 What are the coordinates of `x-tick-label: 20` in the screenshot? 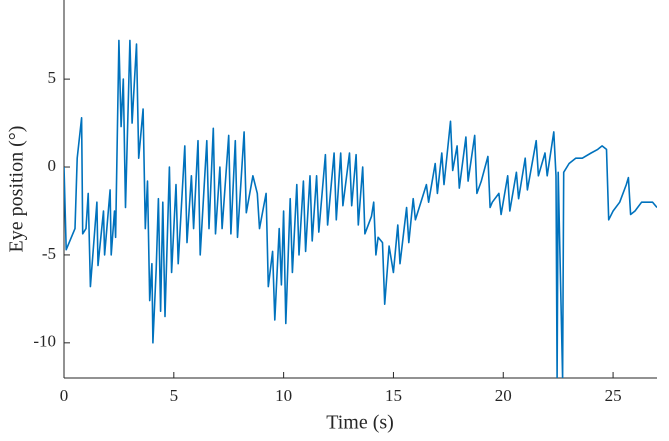 It's located at (503, 395).